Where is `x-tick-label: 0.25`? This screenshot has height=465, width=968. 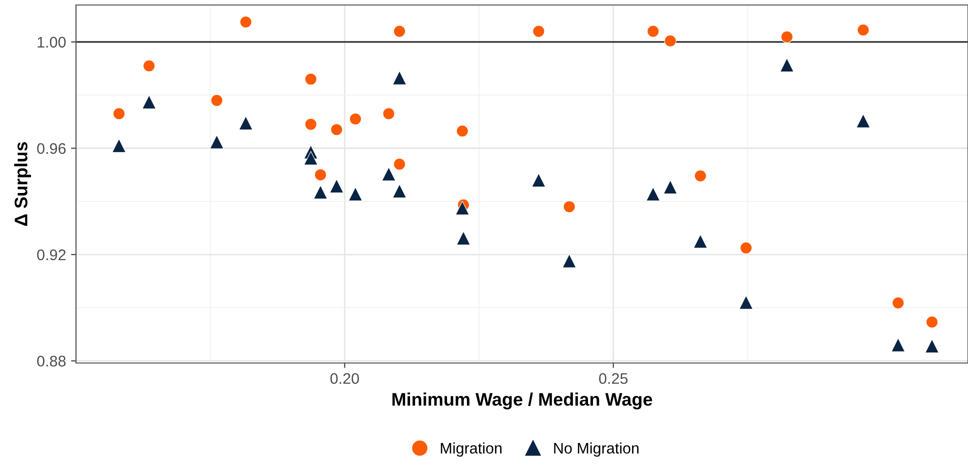 x-tick-label: 0.25 is located at coordinates (613, 378).